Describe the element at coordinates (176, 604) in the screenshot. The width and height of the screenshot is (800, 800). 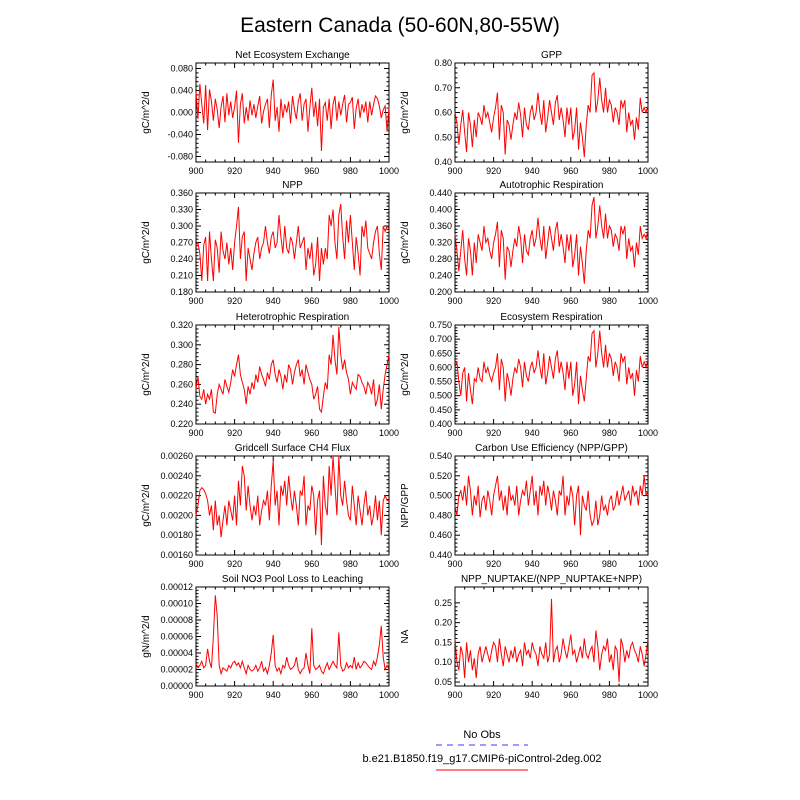
I see `y-tick-label: 0.00010` at that location.